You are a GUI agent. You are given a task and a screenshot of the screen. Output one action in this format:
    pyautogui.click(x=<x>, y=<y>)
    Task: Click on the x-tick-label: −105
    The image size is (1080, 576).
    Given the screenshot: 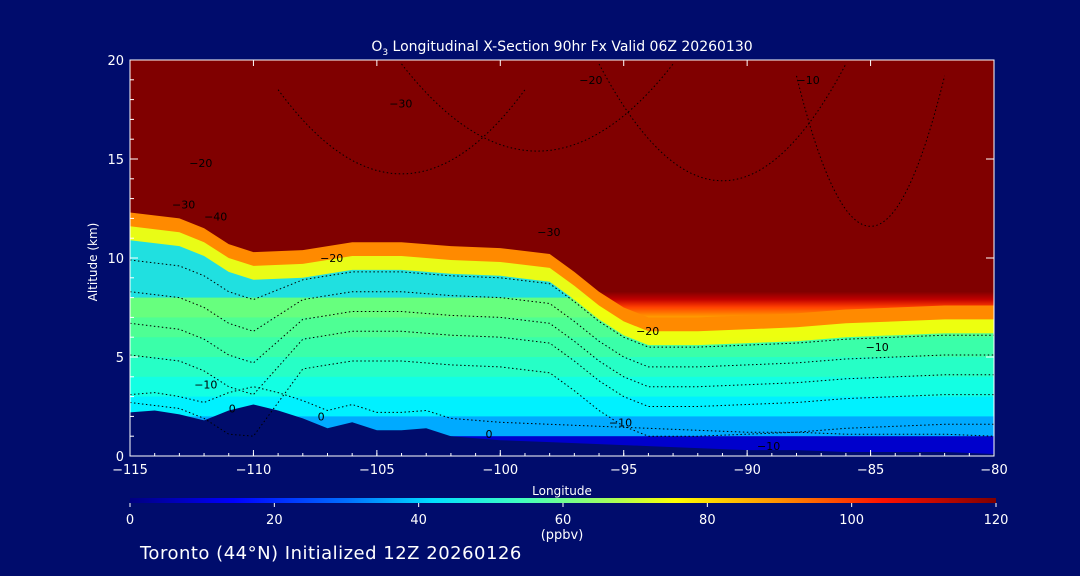 What is the action you would take?
    pyautogui.click(x=377, y=470)
    